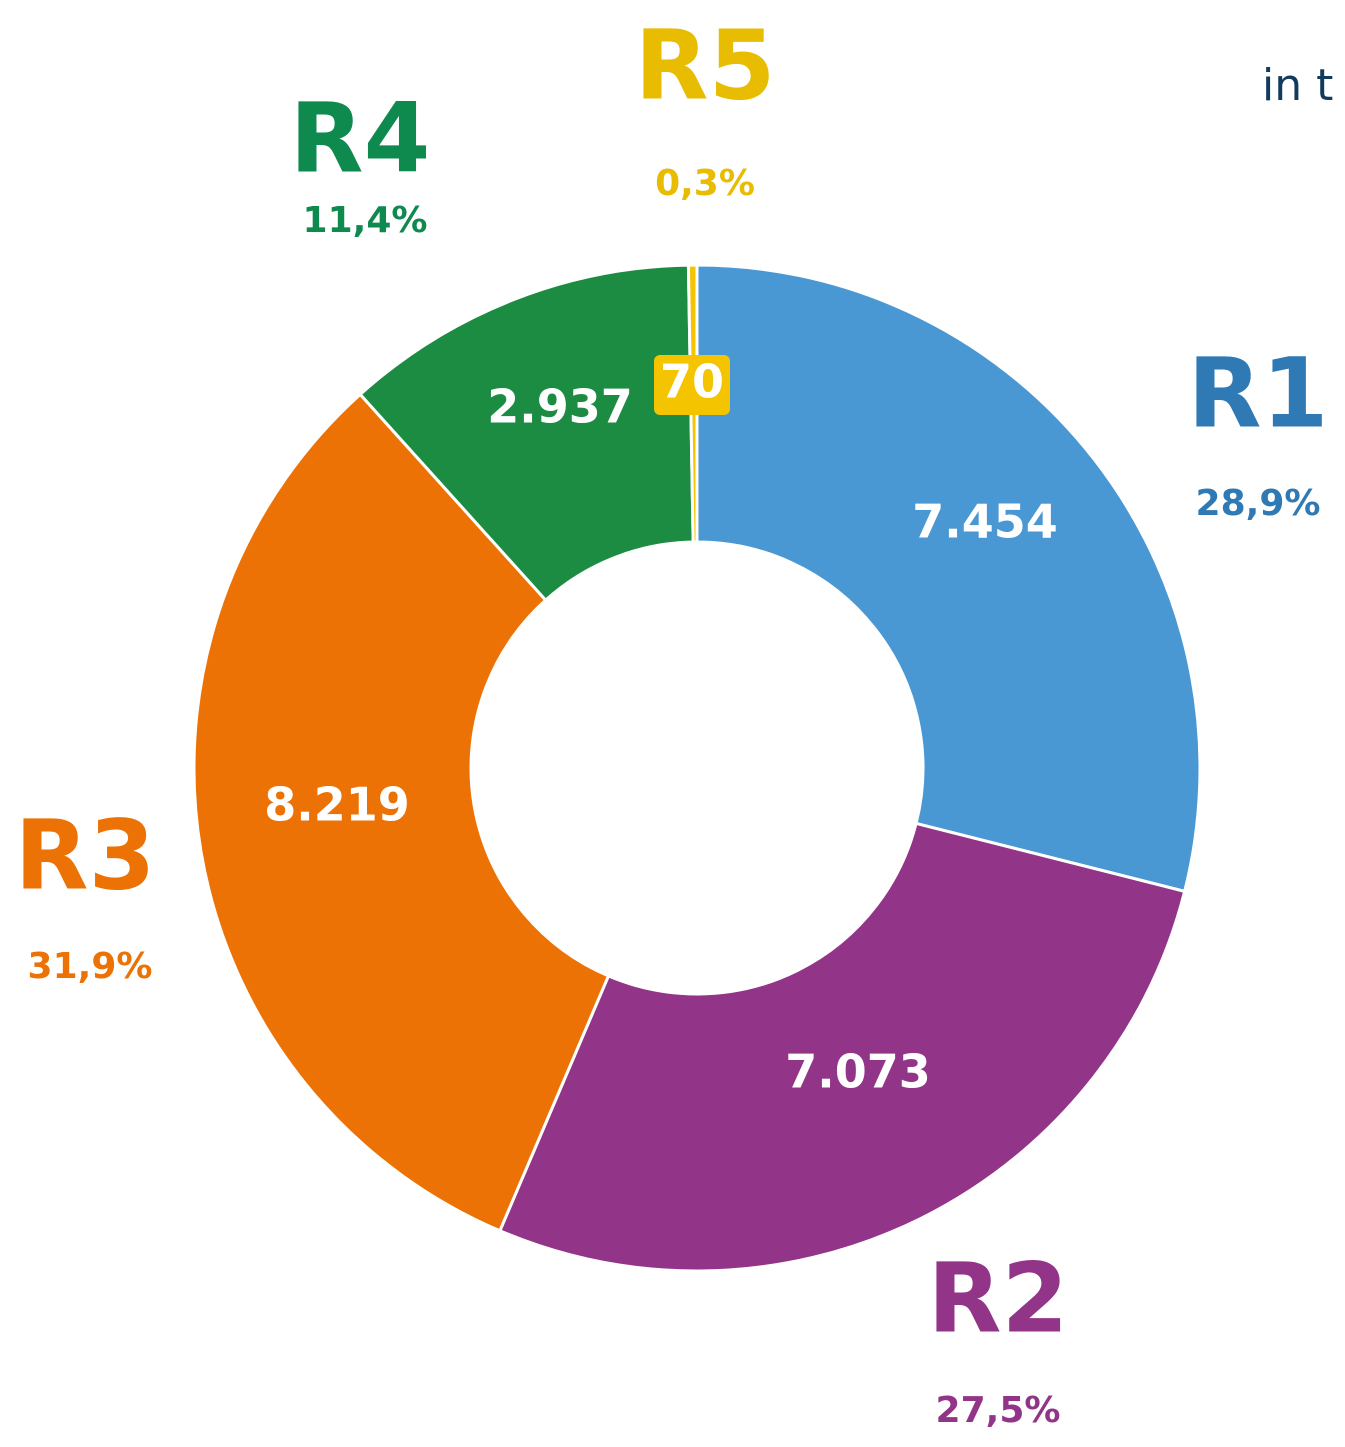 The width and height of the screenshot is (1345, 1447). I want to click on category-label: R5, so click(705, 65).